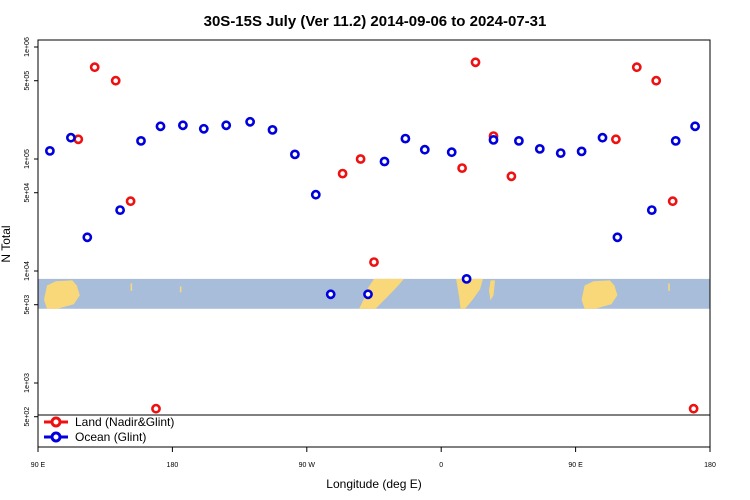 This screenshot has height=500, width=750. I want to click on y-tick-label: 5e+02, so click(27, 417).